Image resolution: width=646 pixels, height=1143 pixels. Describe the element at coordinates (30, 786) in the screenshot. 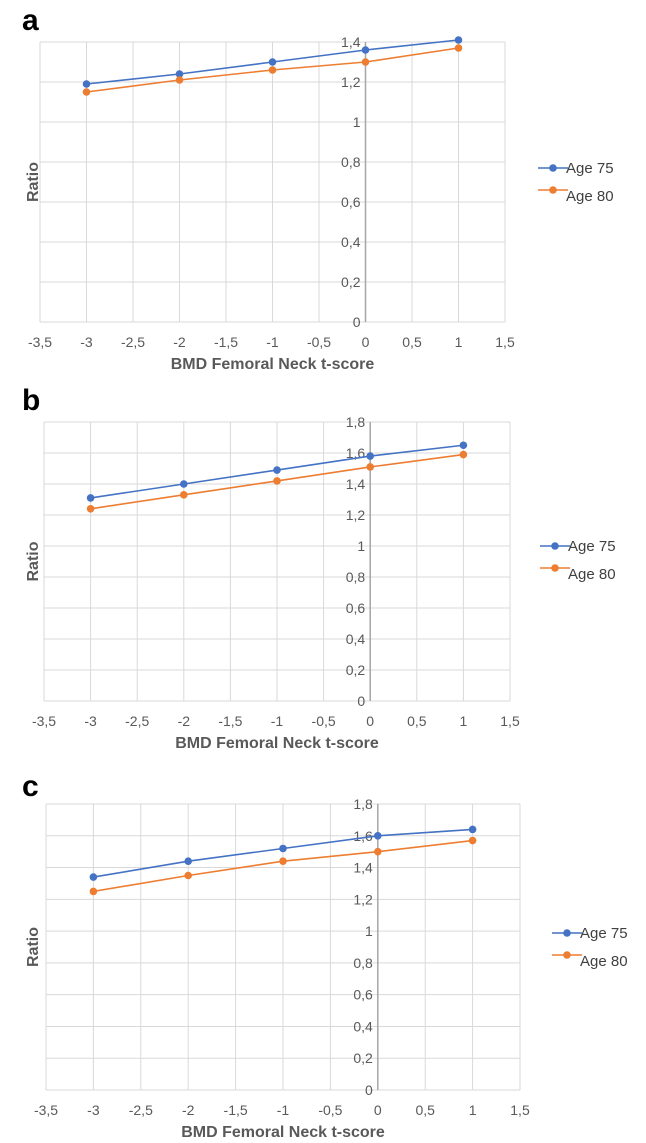

I see `panel-label: c` at that location.